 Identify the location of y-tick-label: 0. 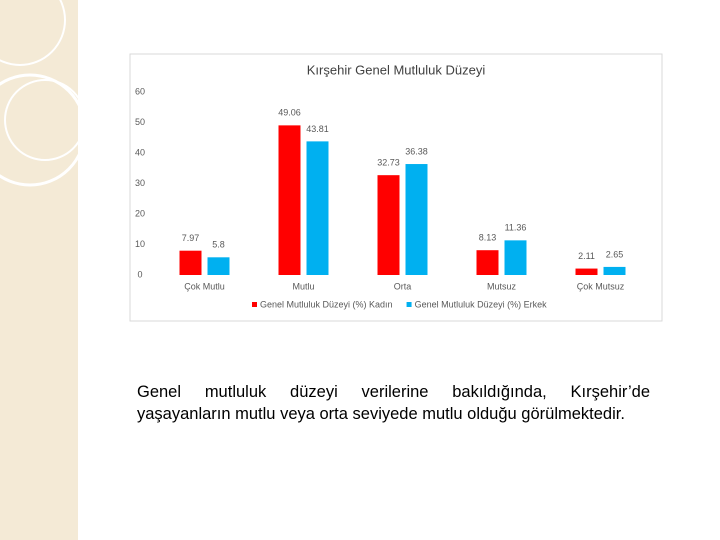
(139, 274).